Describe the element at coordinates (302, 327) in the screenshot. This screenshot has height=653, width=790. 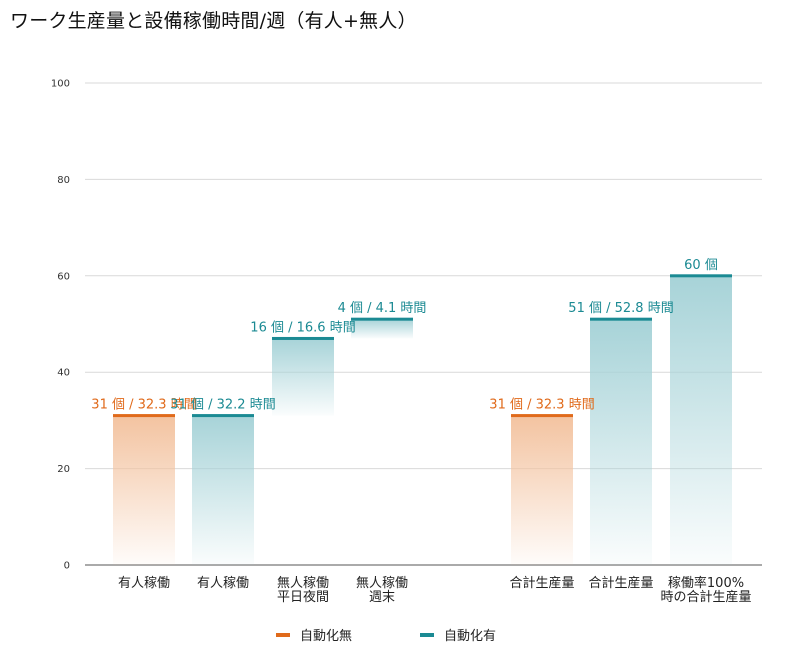
I see `bar-value-label: 16 個 / 16.6 時間` at that location.